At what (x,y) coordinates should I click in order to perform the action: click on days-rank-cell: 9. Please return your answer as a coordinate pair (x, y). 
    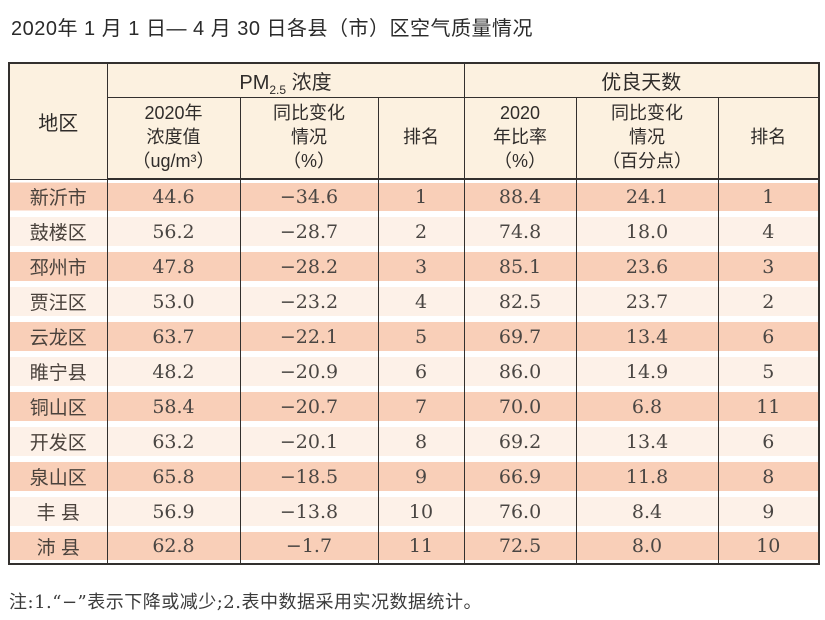
    Looking at the image, I should click on (768, 511).